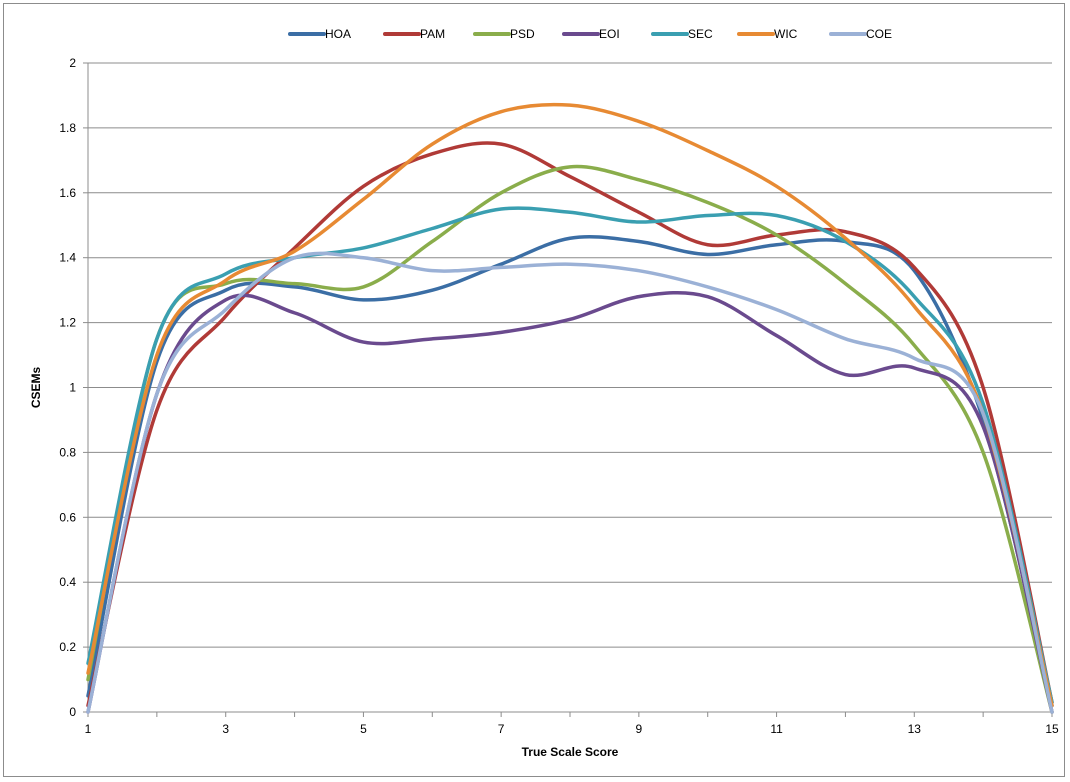  Describe the element at coordinates (67, 258) in the screenshot. I see `y-tick-label: 1.4` at that location.